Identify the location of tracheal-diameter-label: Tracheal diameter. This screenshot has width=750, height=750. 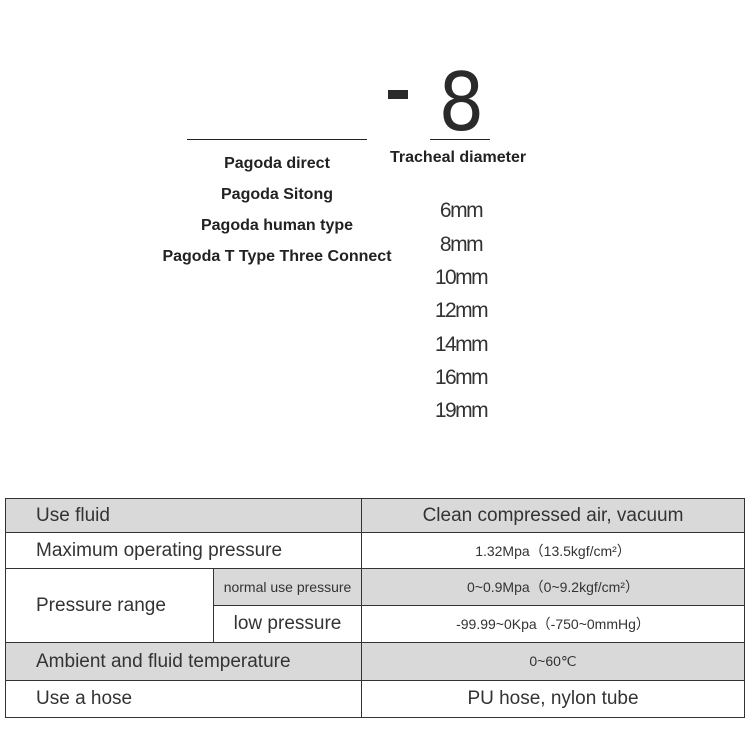
(458, 157).